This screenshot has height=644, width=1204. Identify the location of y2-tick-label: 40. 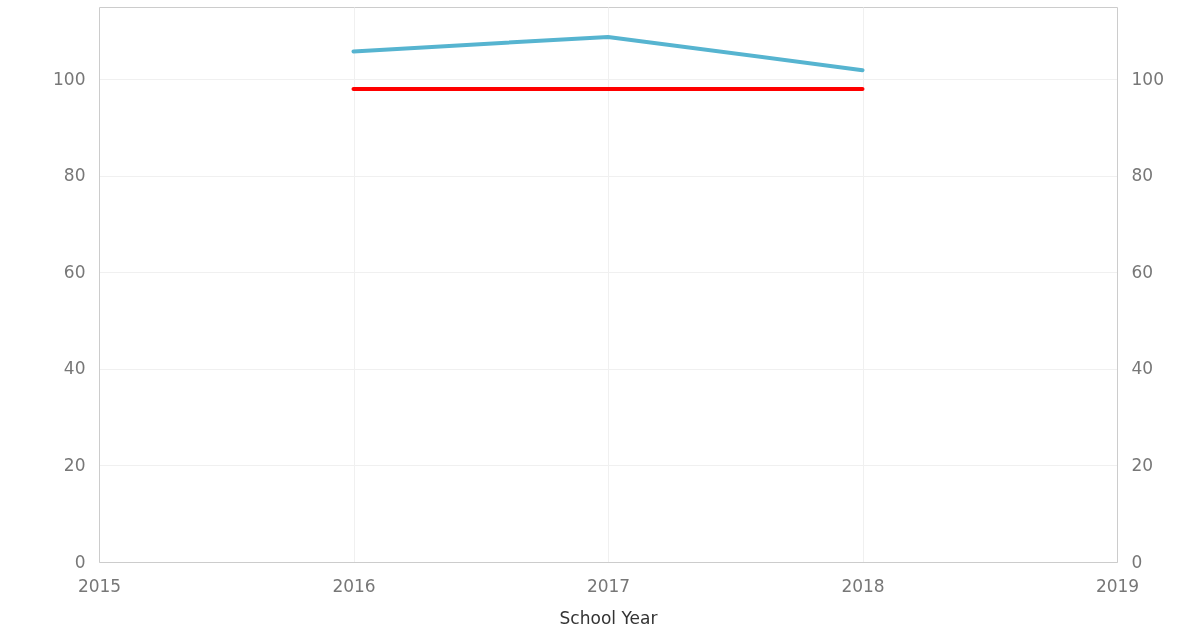
(1142, 368).